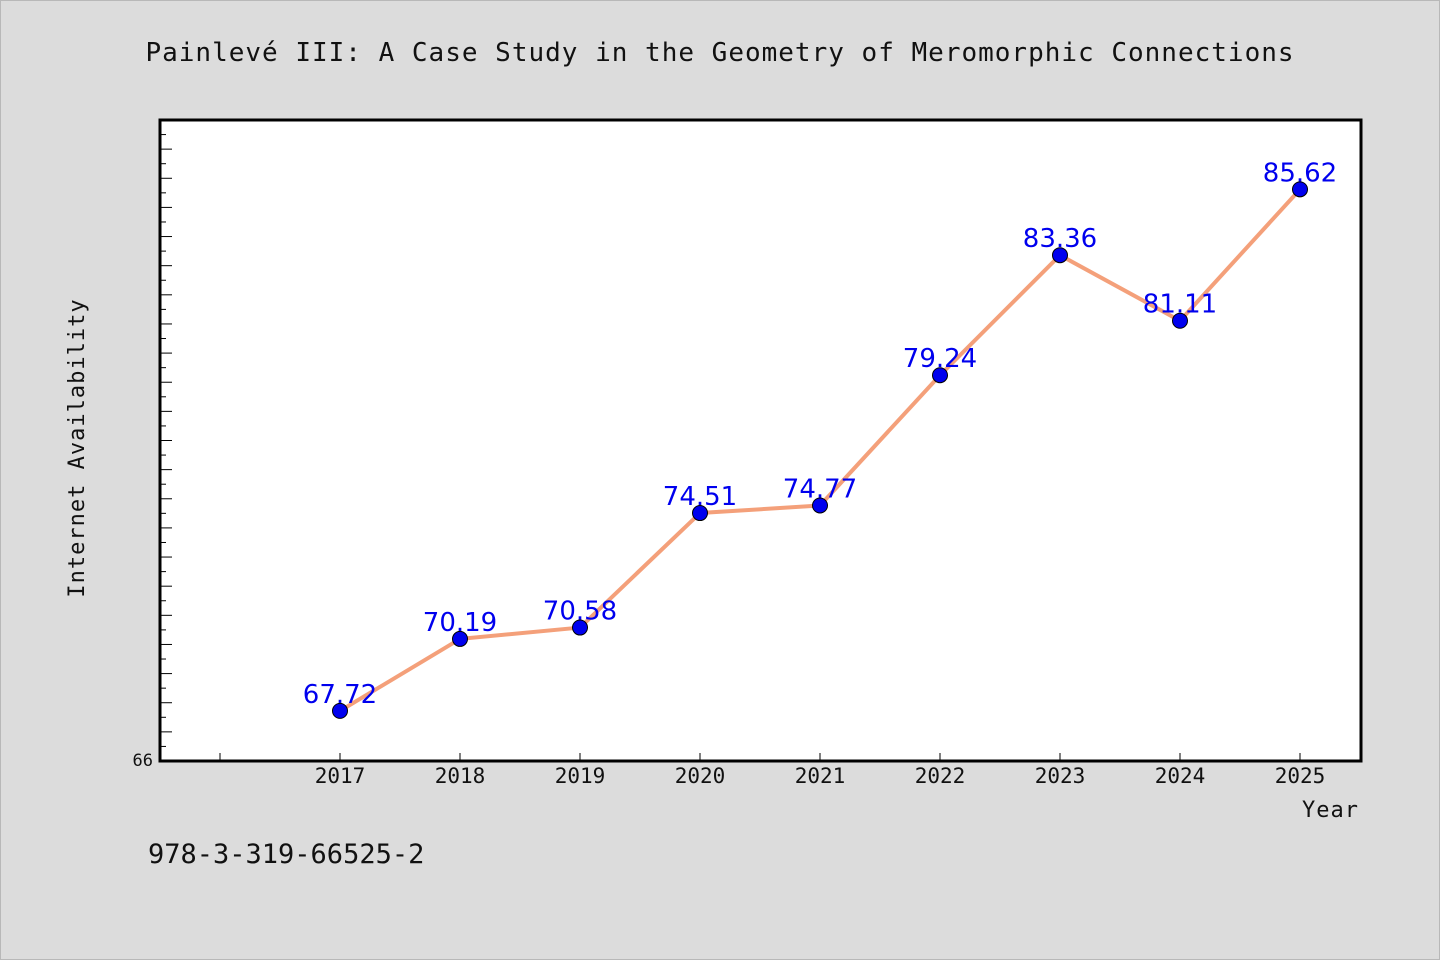 This screenshot has width=1440, height=960. What do you see at coordinates (1180, 776) in the screenshot?
I see `x-tick-label: 2024` at bounding box center [1180, 776].